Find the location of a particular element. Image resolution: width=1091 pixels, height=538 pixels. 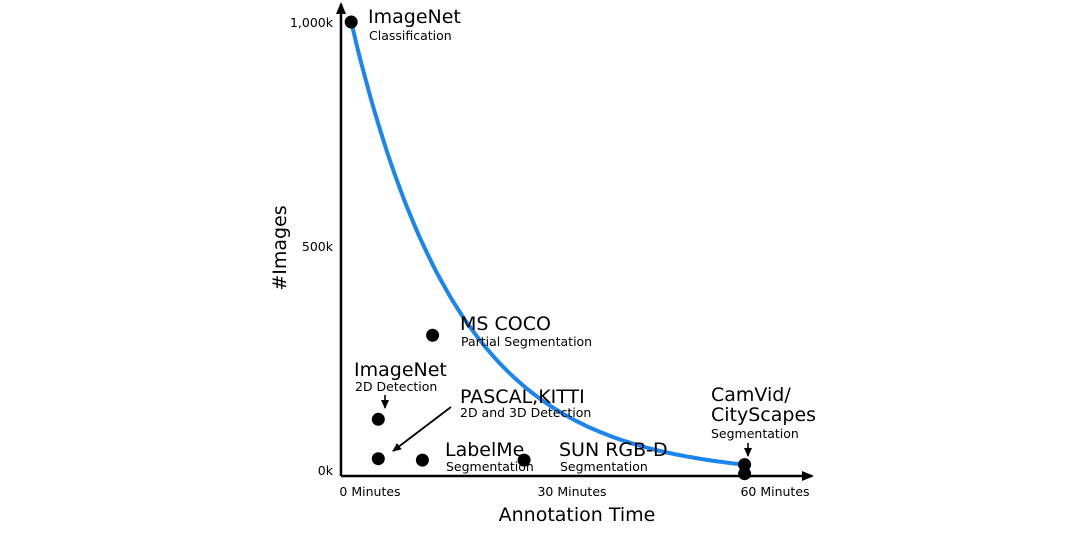

data-point-labelme is located at coordinates (422, 460).